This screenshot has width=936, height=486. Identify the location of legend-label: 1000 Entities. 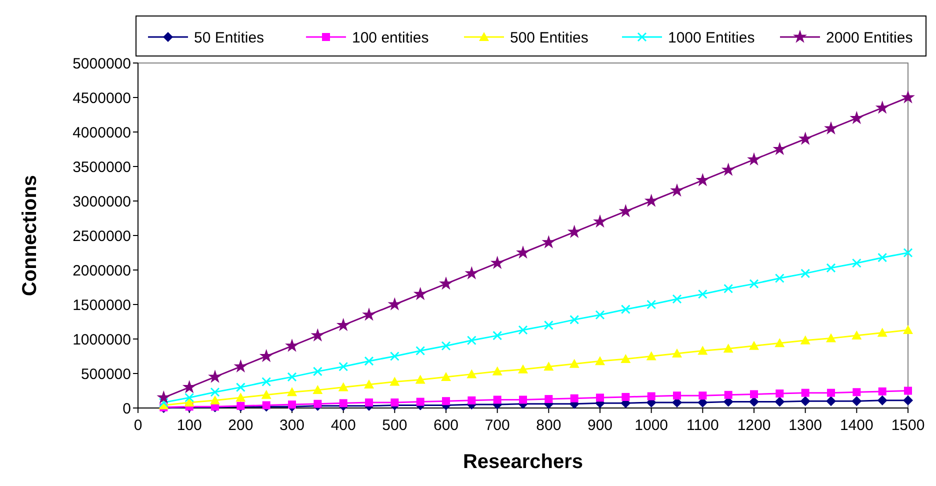
(711, 37).